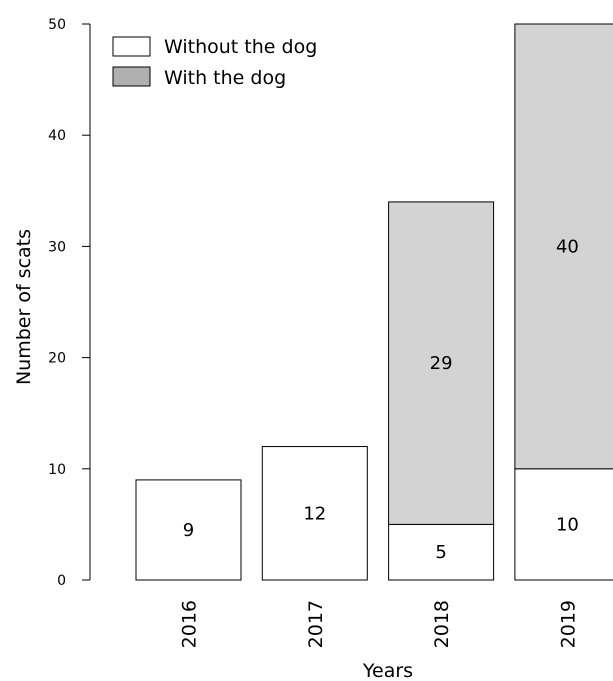 The image size is (613, 681). I want to click on bar-segment-2019-without-dog, so click(563, 524).